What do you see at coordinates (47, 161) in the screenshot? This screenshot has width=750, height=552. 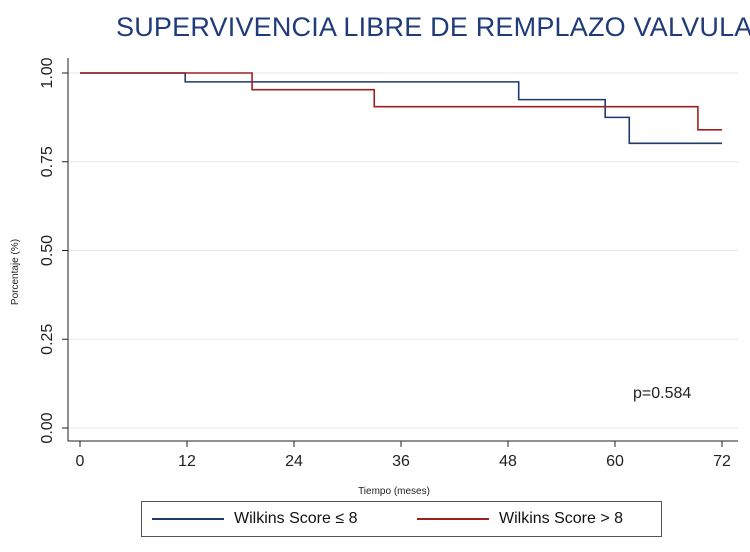 I see `y-tick-label-3: 0.75` at bounding box center [47, 161].